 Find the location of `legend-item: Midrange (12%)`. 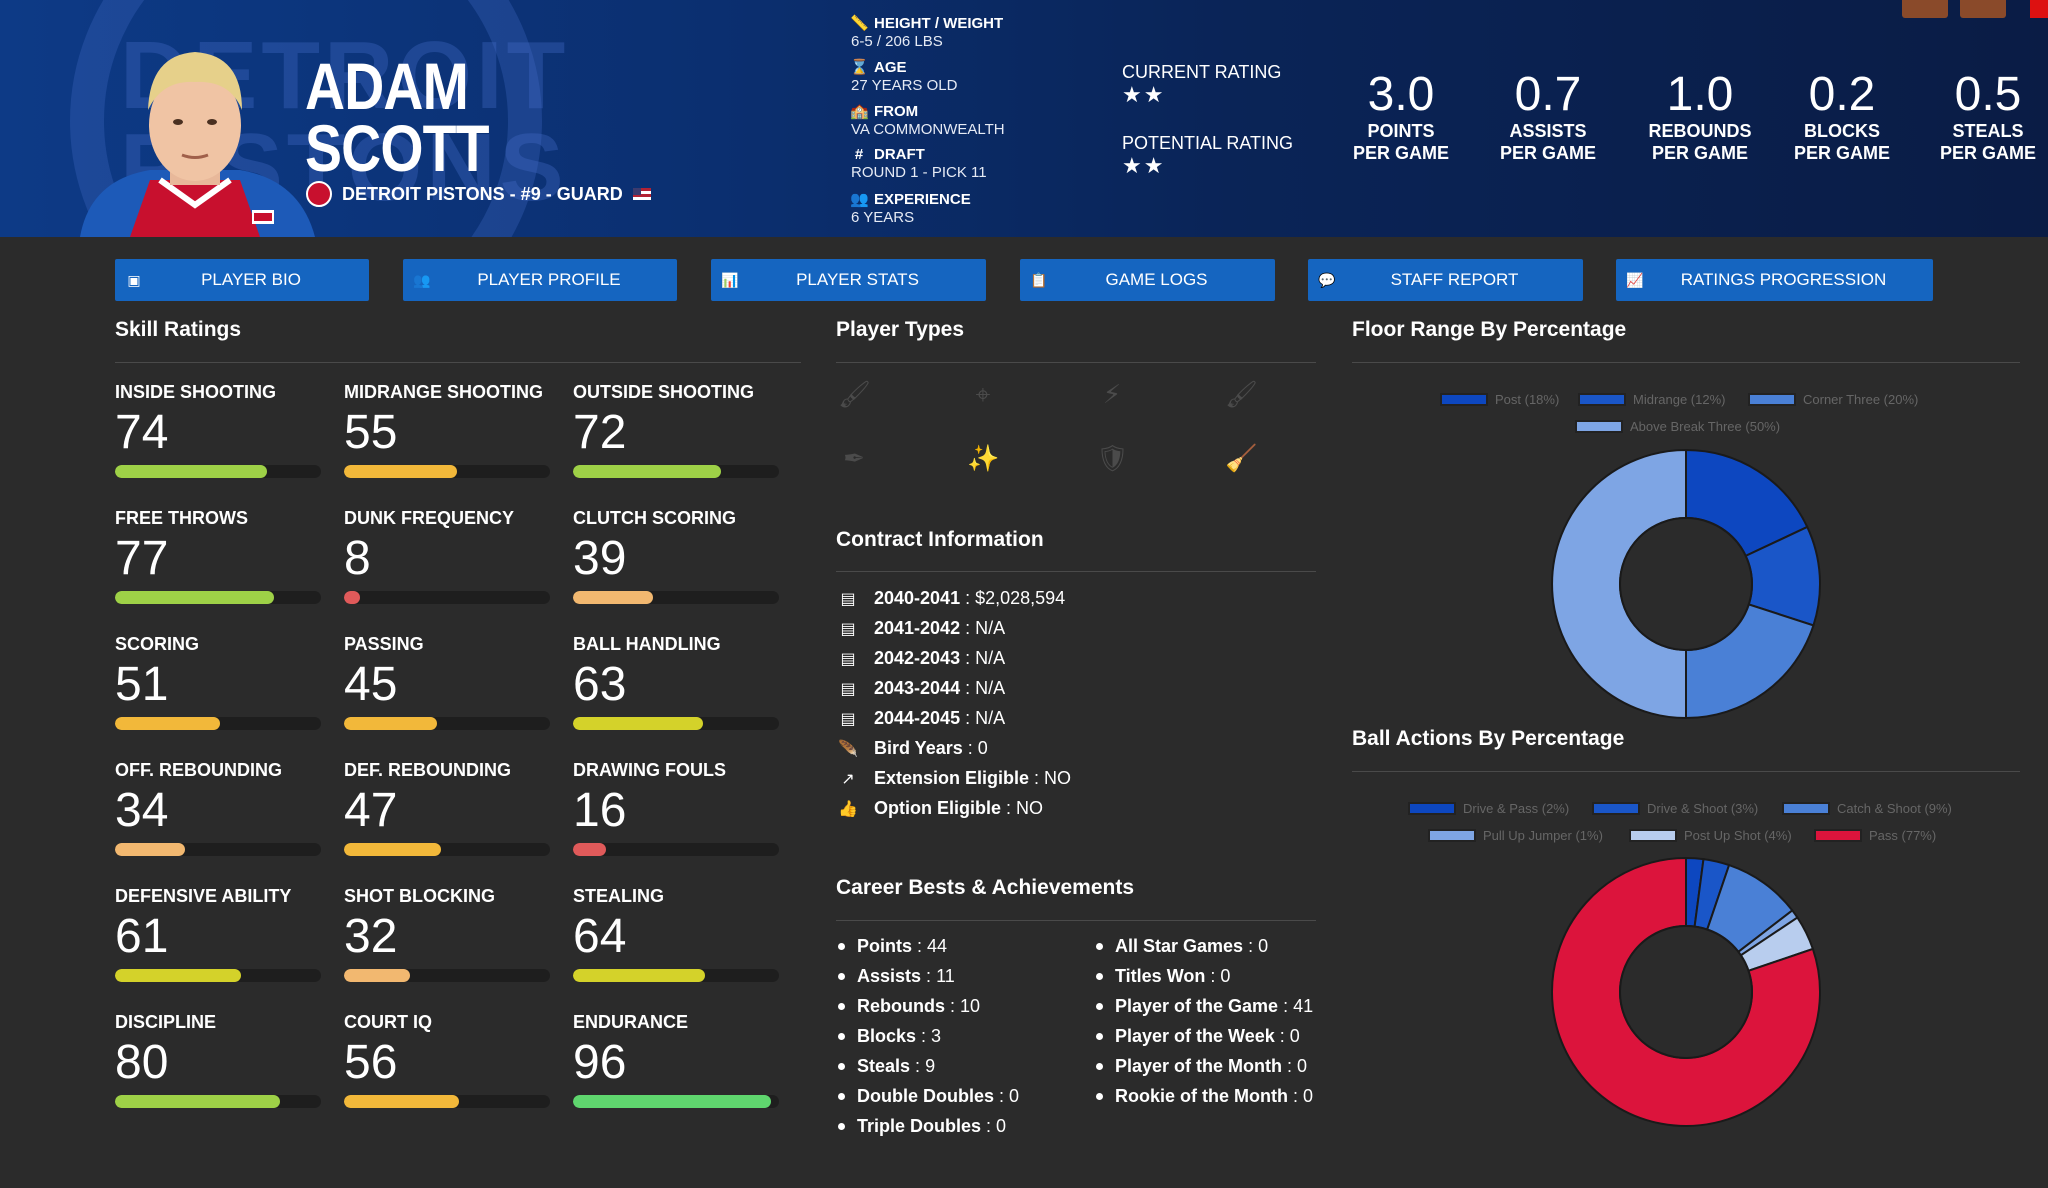

legend-item: Midrange (12%) is located at coordinates (1652, 399).